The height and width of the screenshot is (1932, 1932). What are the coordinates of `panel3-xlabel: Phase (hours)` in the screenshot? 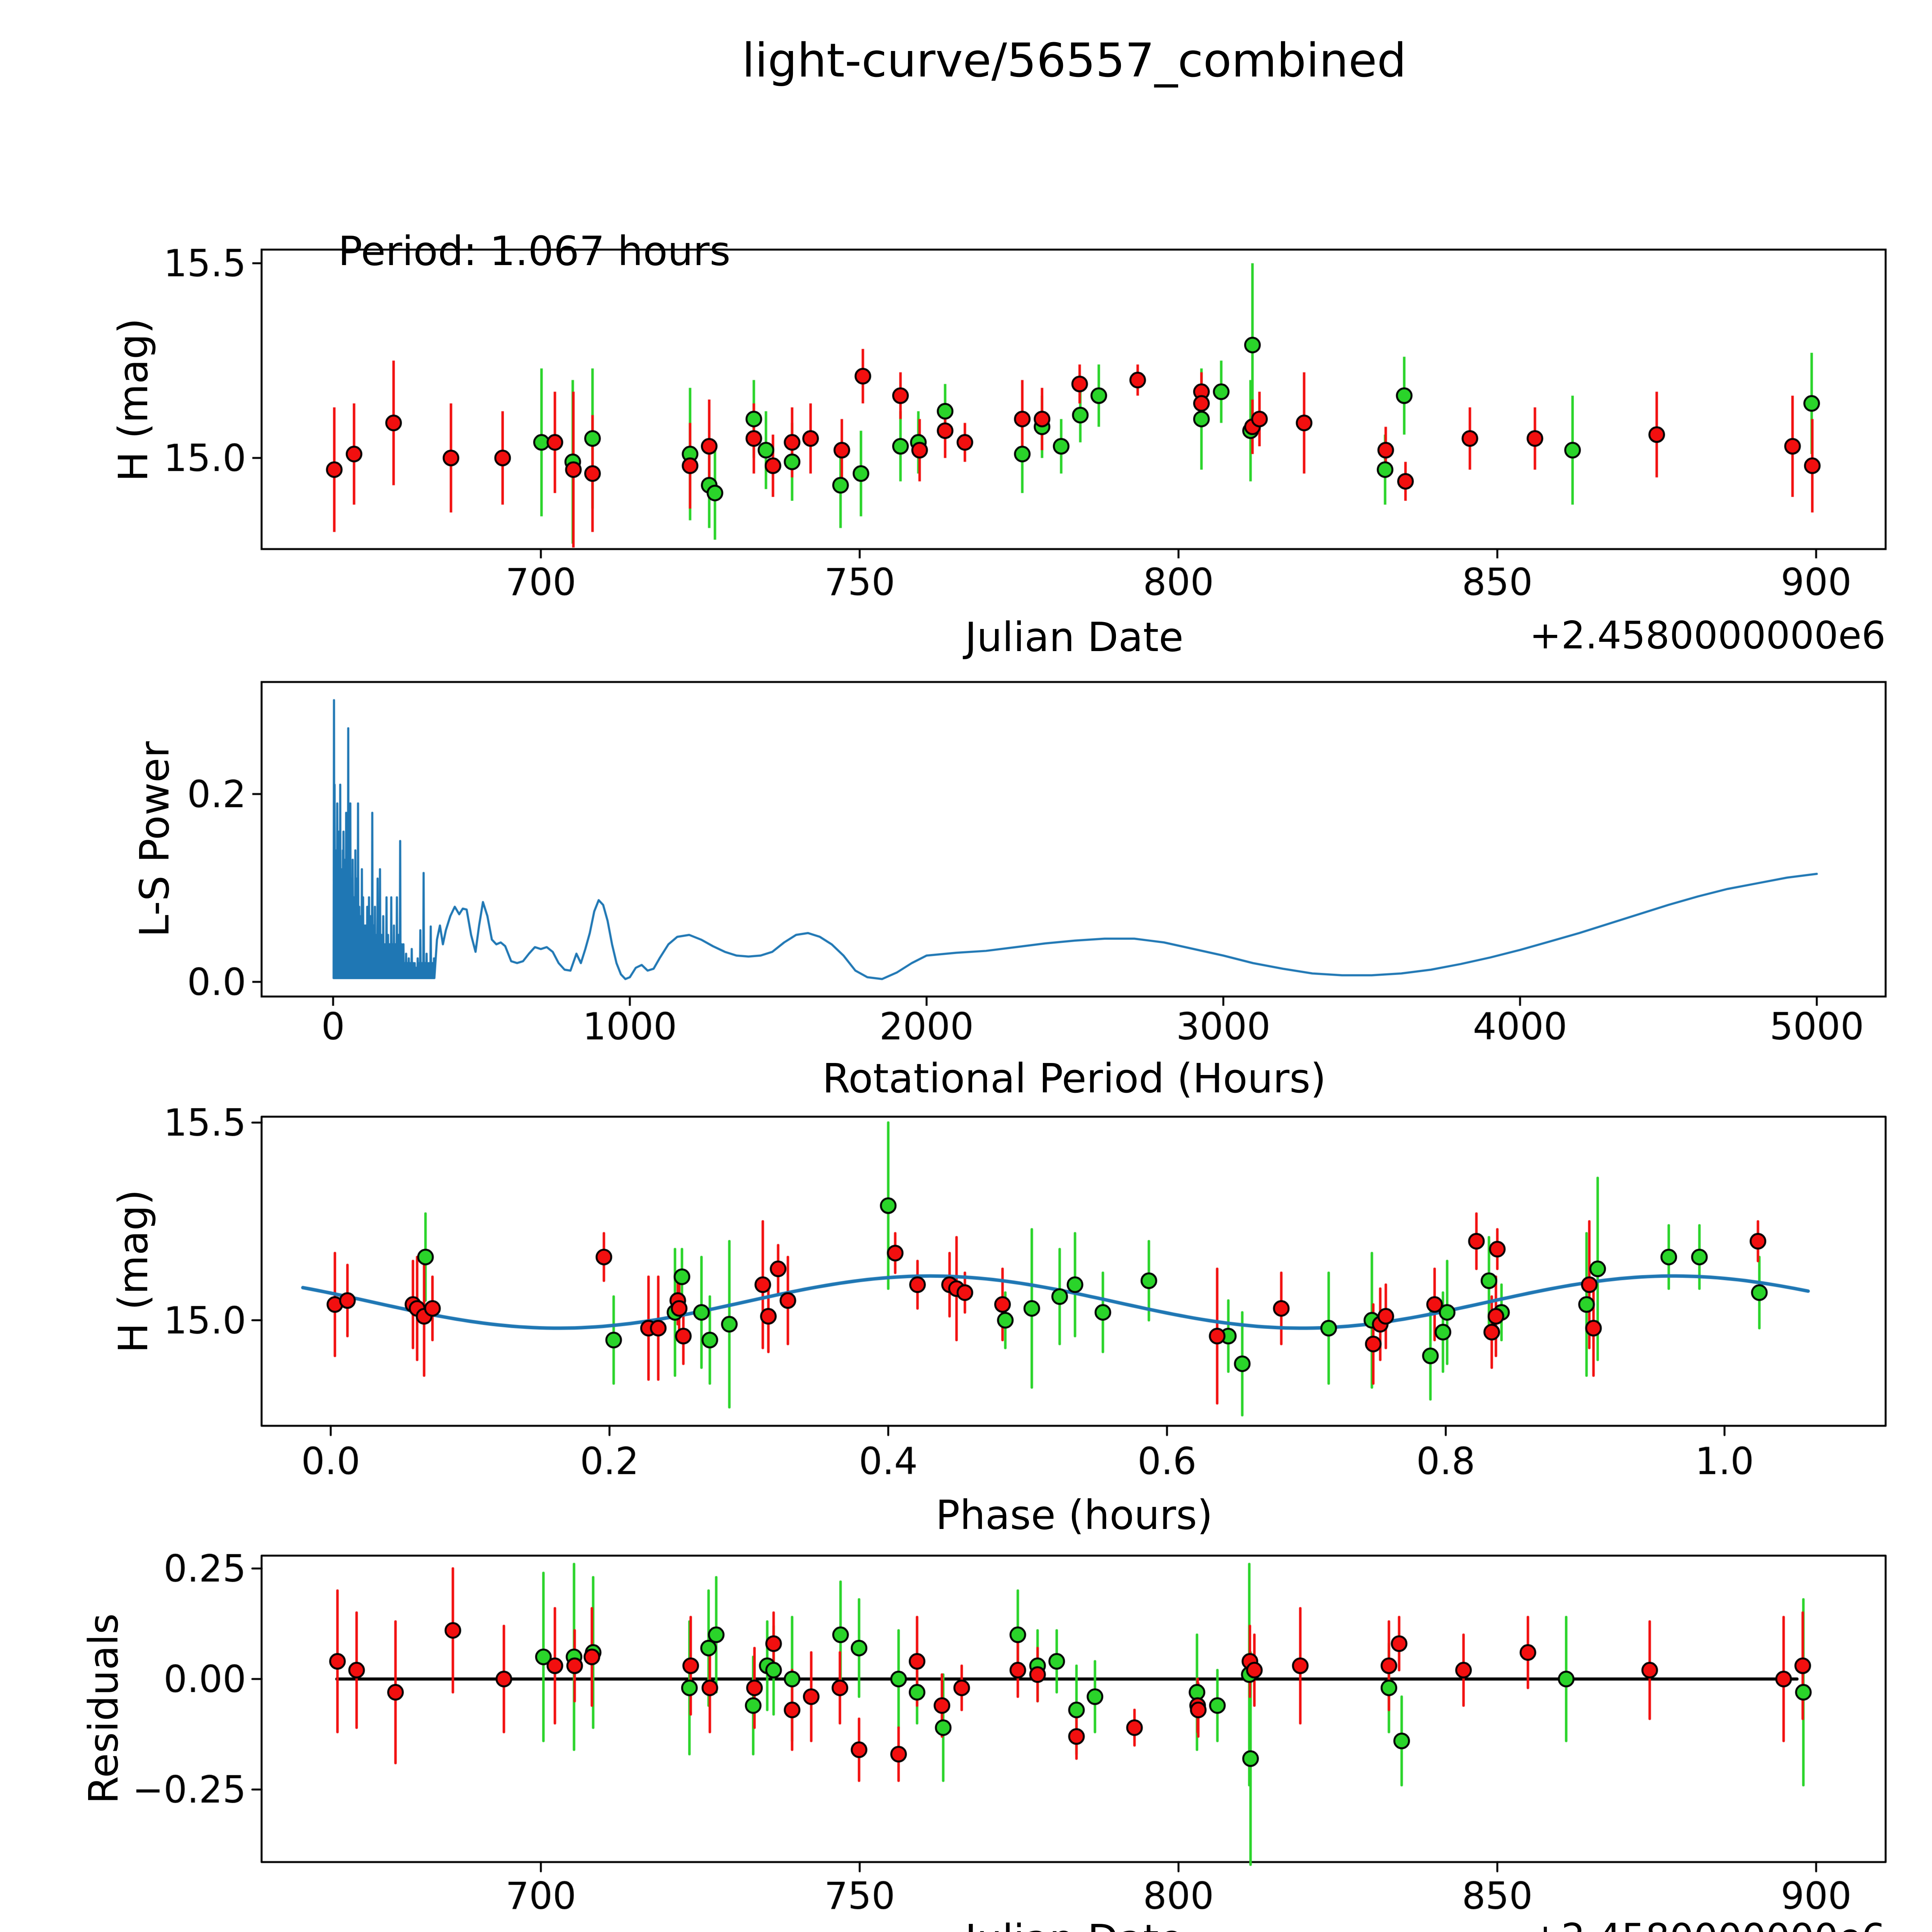 It's located at (1074, 1516).